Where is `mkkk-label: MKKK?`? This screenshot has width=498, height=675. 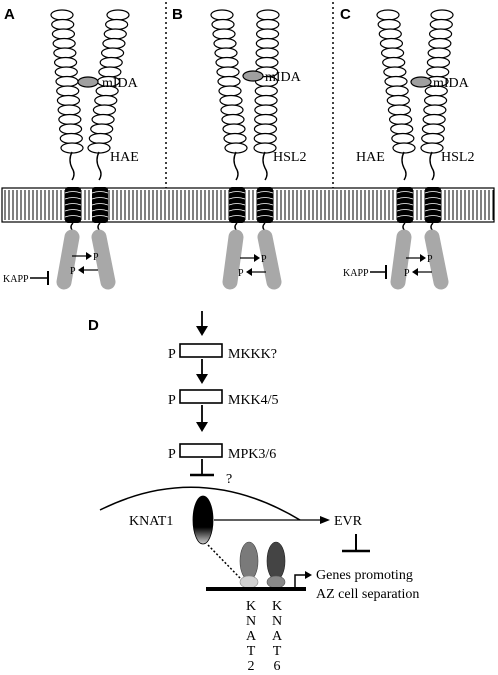
mkkk-label: MKKK? is located at coordinates (252, 354).